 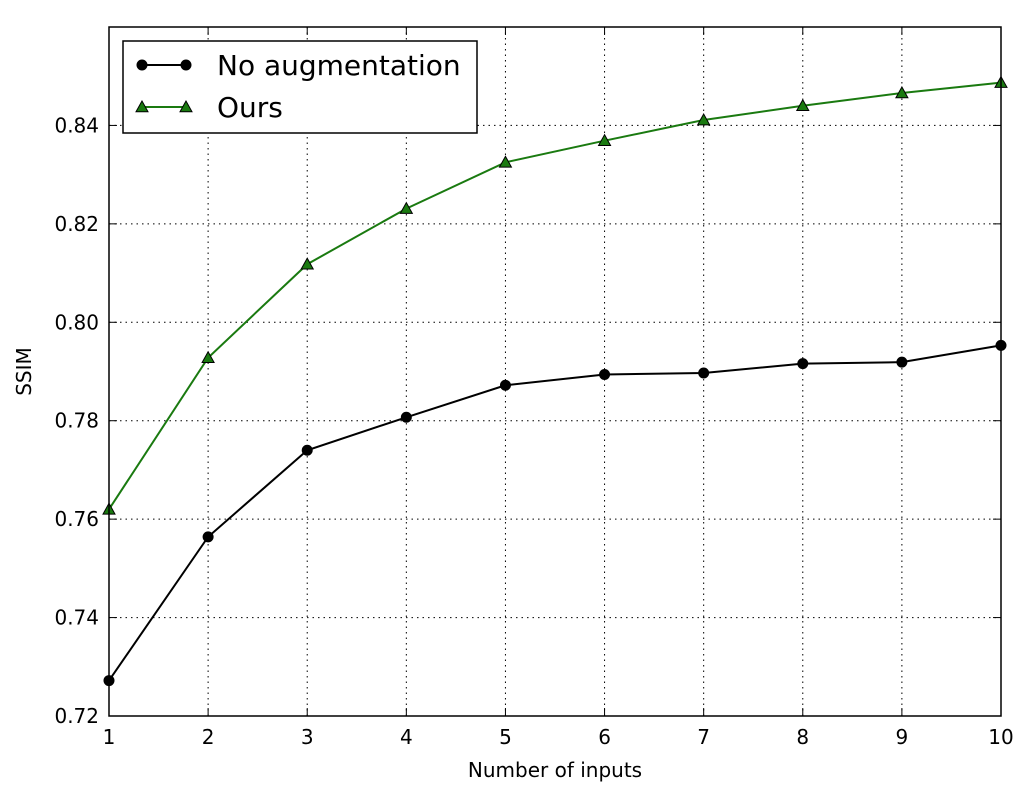 What do you see at coordinates (109, 737) in the screenshot?
I see `x-tick-label: 1` at bounding box center [109, 737].